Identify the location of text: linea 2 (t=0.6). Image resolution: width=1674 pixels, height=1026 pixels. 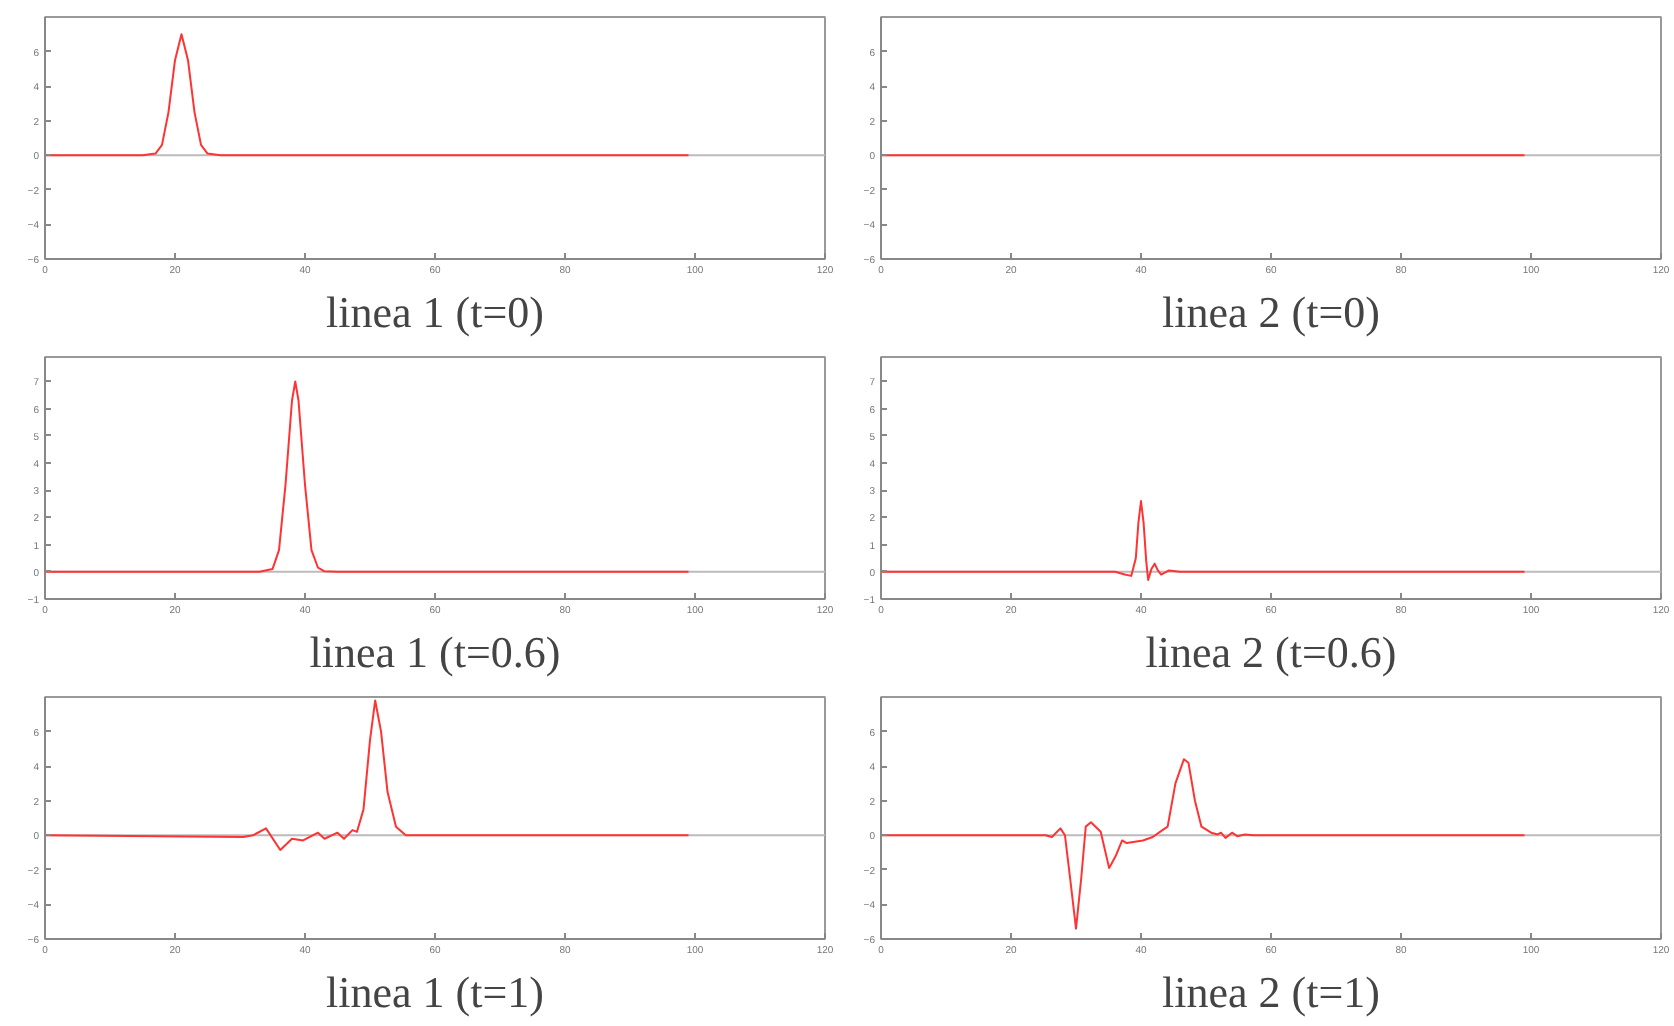
(1271, 652).